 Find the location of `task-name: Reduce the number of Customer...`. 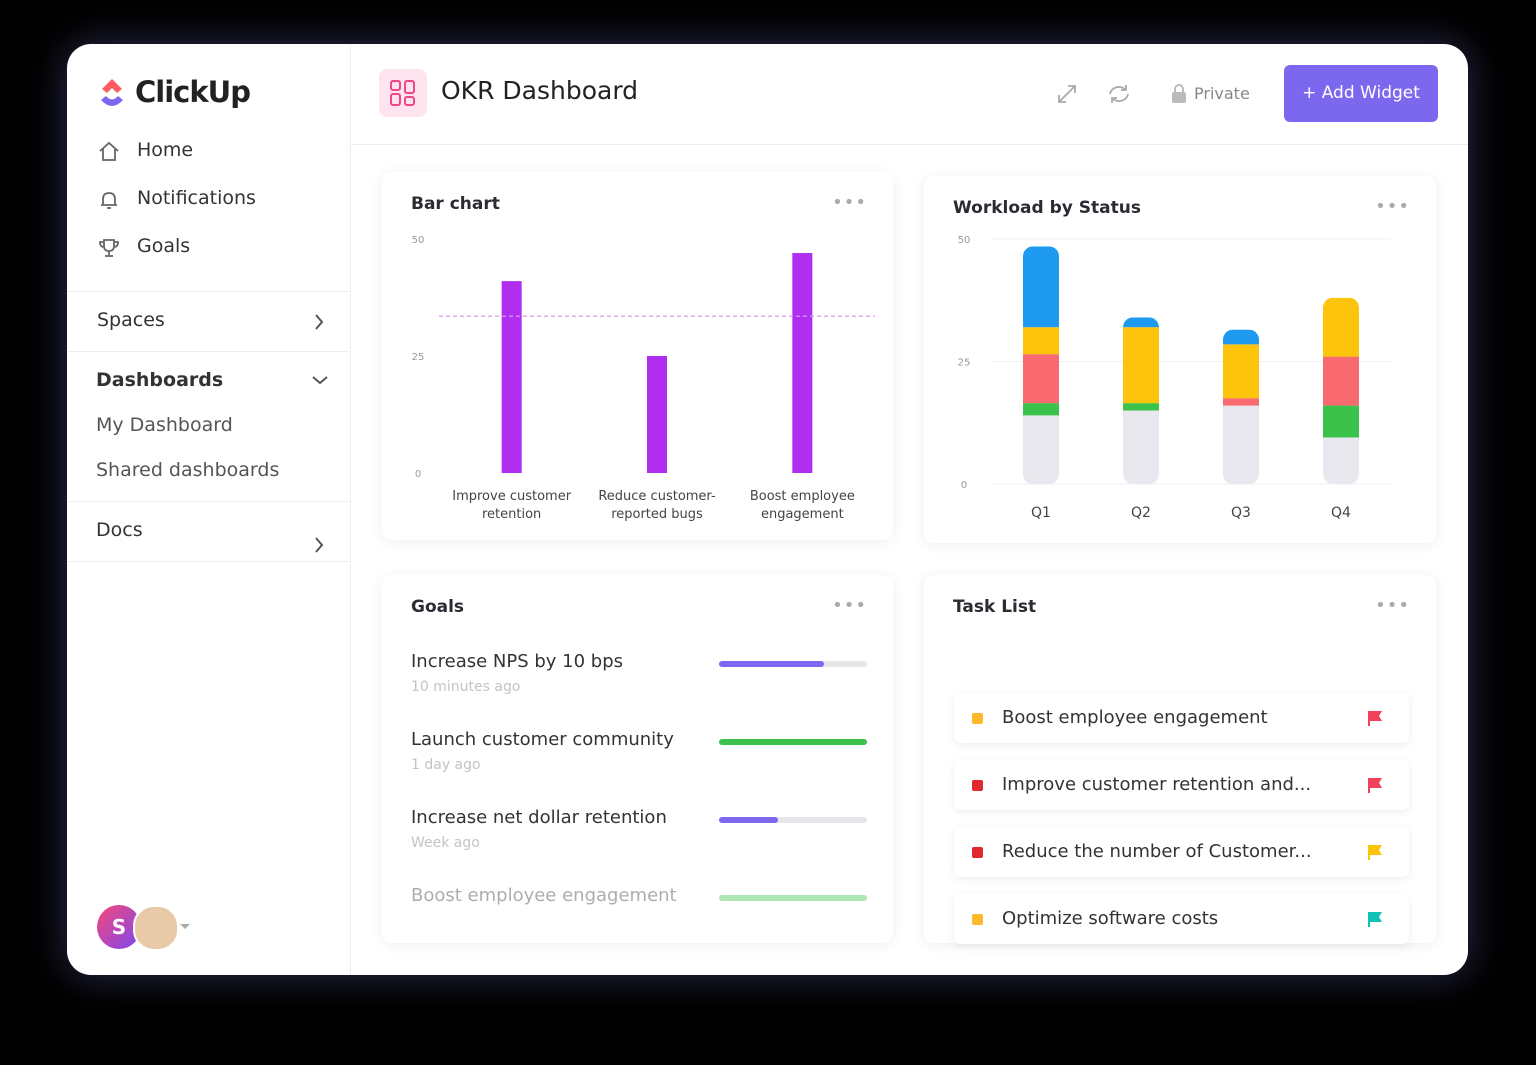

task-name: Reduce the number of Customer... is located at coordinates (1157, 851).